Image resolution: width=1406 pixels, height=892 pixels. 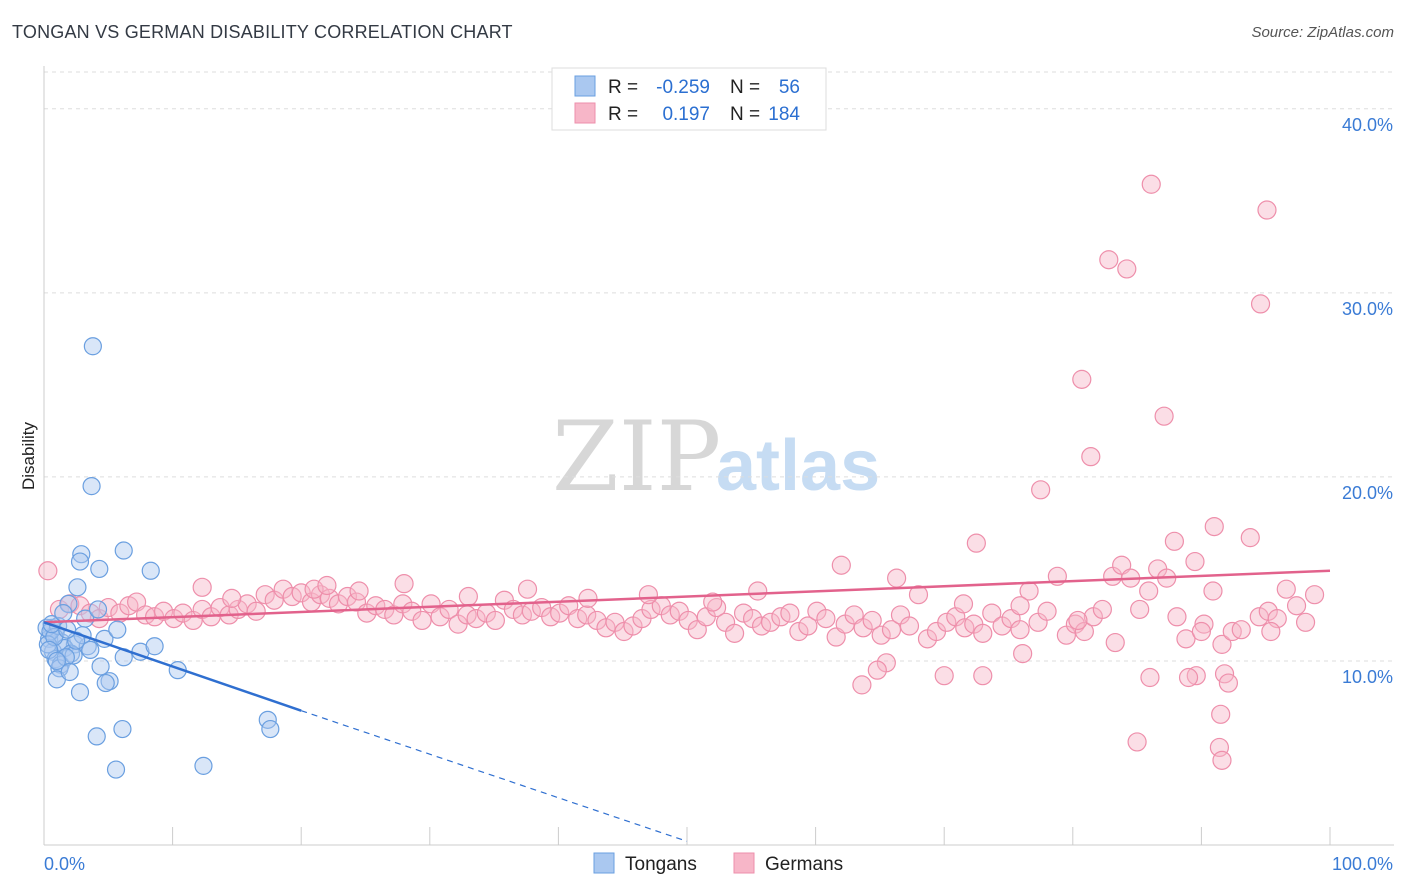 I want to click on legend-bottom-tongans-swatch, so click(x=604, y=863).